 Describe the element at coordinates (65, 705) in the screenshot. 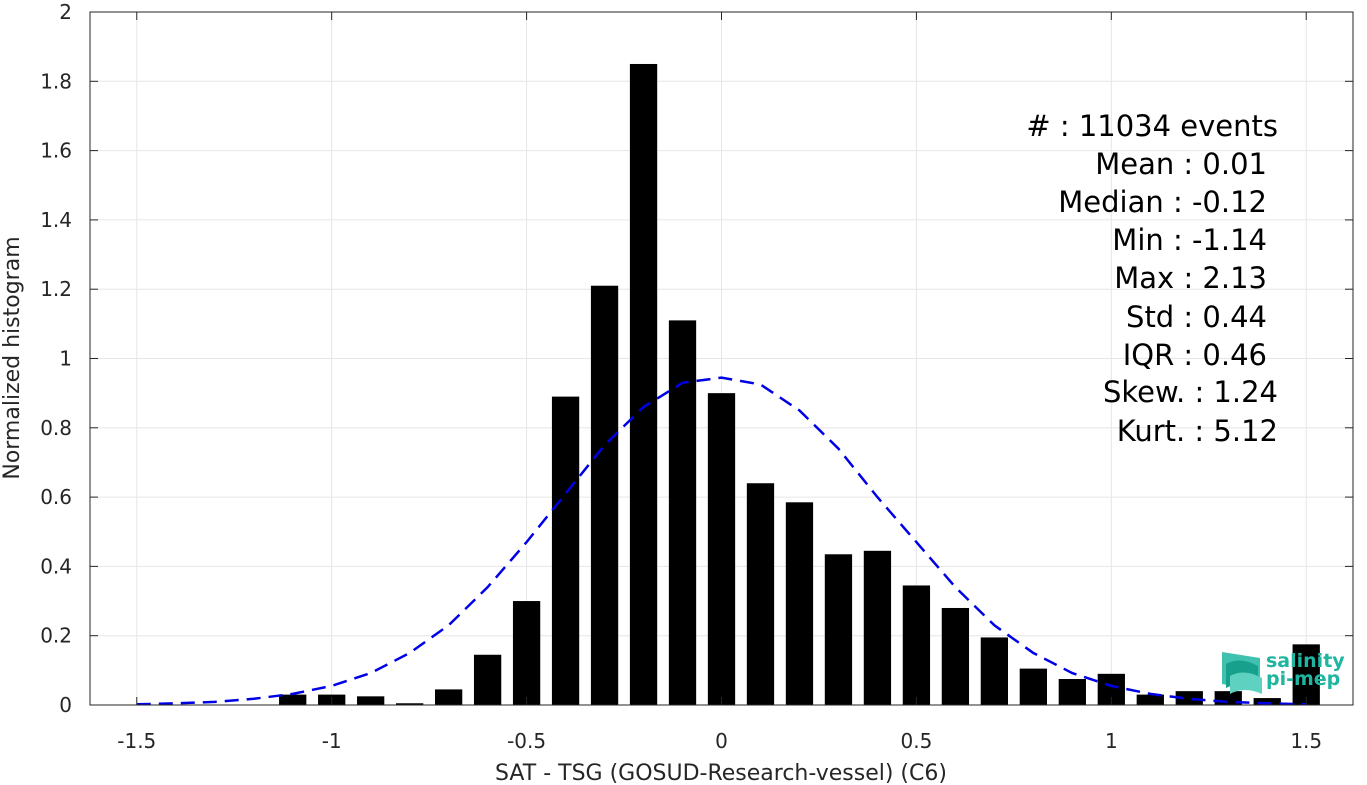

I see `y-tick-label: 0` at that location.